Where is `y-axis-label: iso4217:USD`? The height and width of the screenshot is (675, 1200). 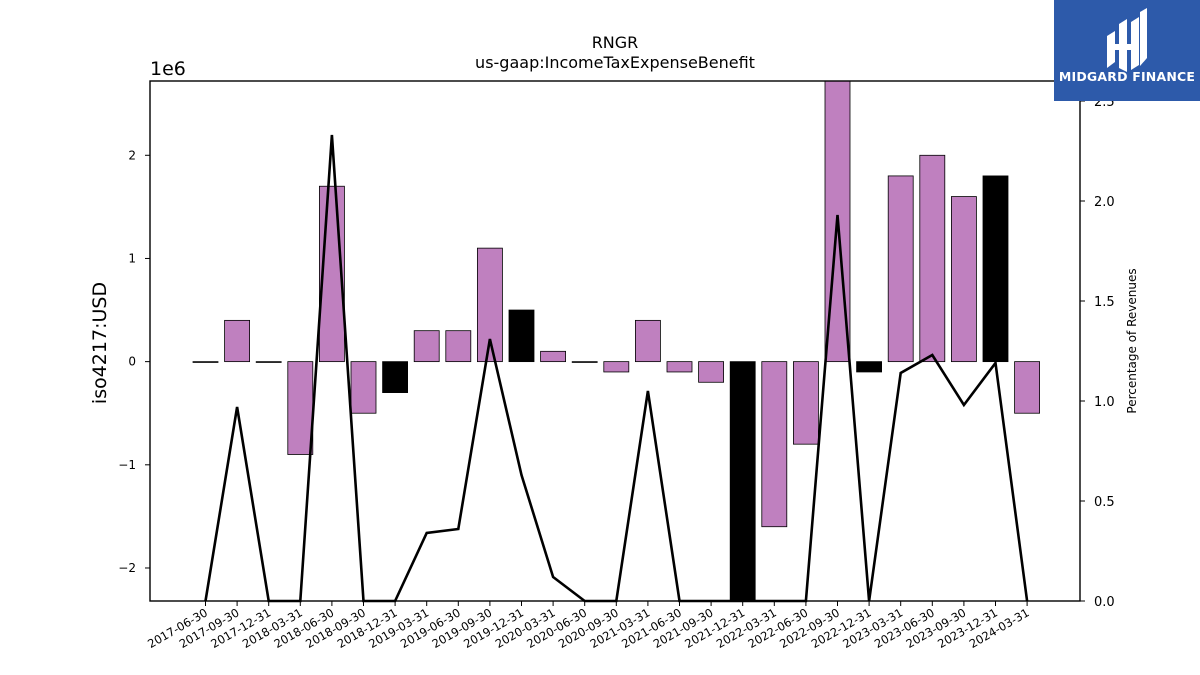
y-axis-label: iso4217:USD is located at coordinates (100, 343).